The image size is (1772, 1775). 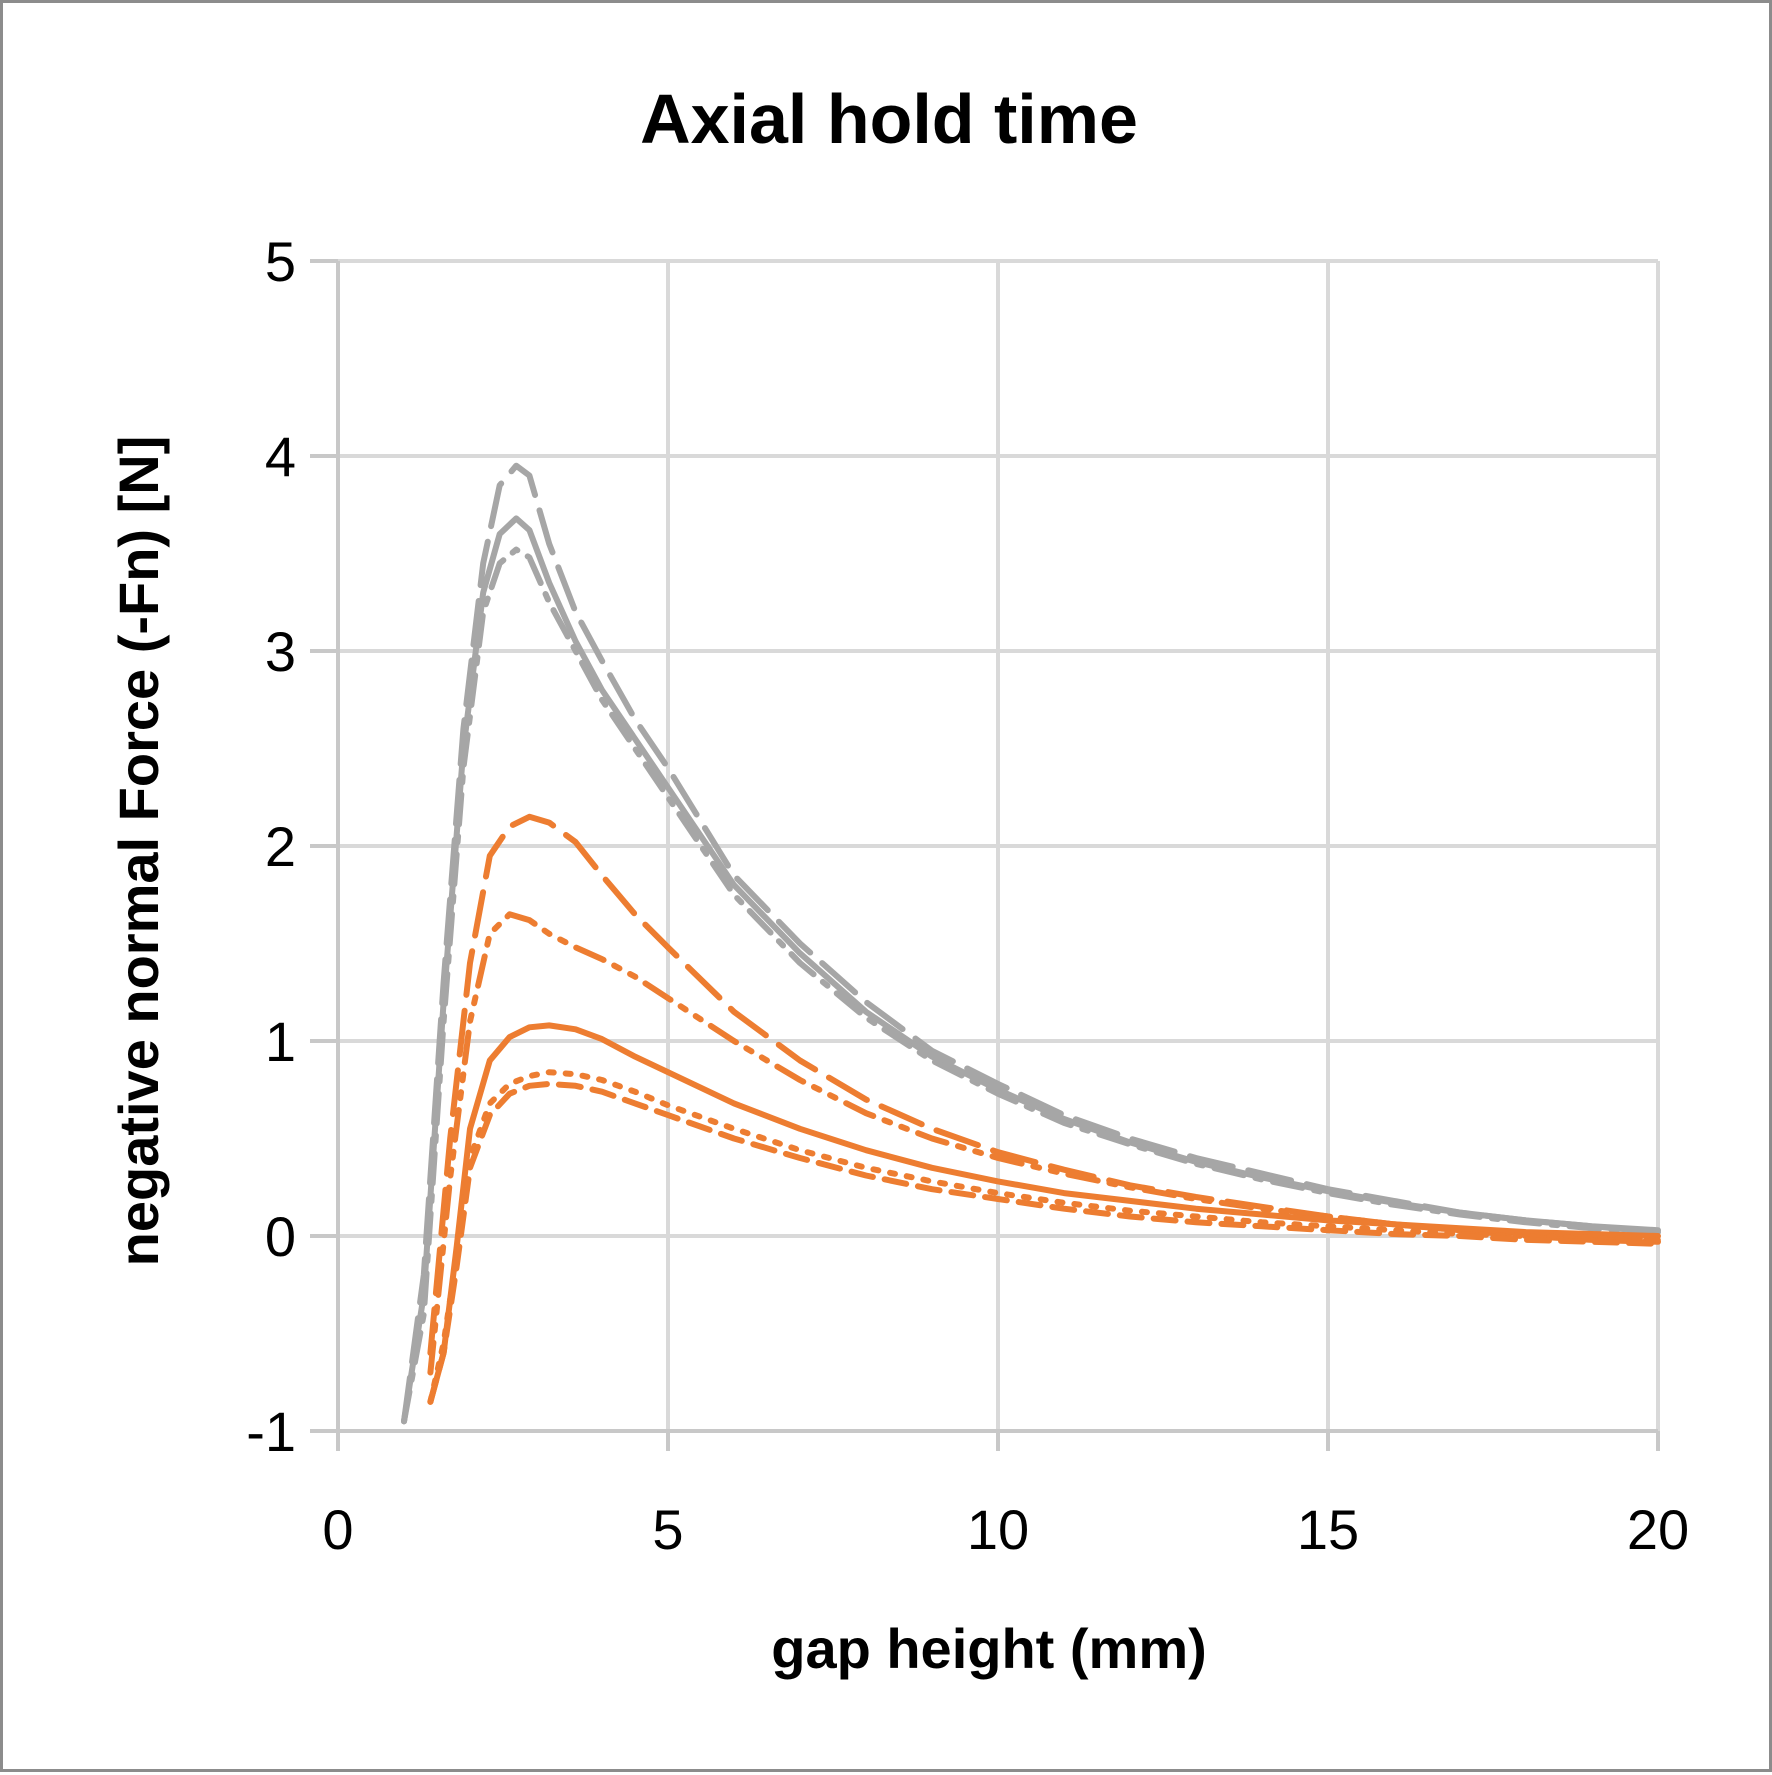 I want to click on series-line-8-orange, so click(x=1044, y=1242).